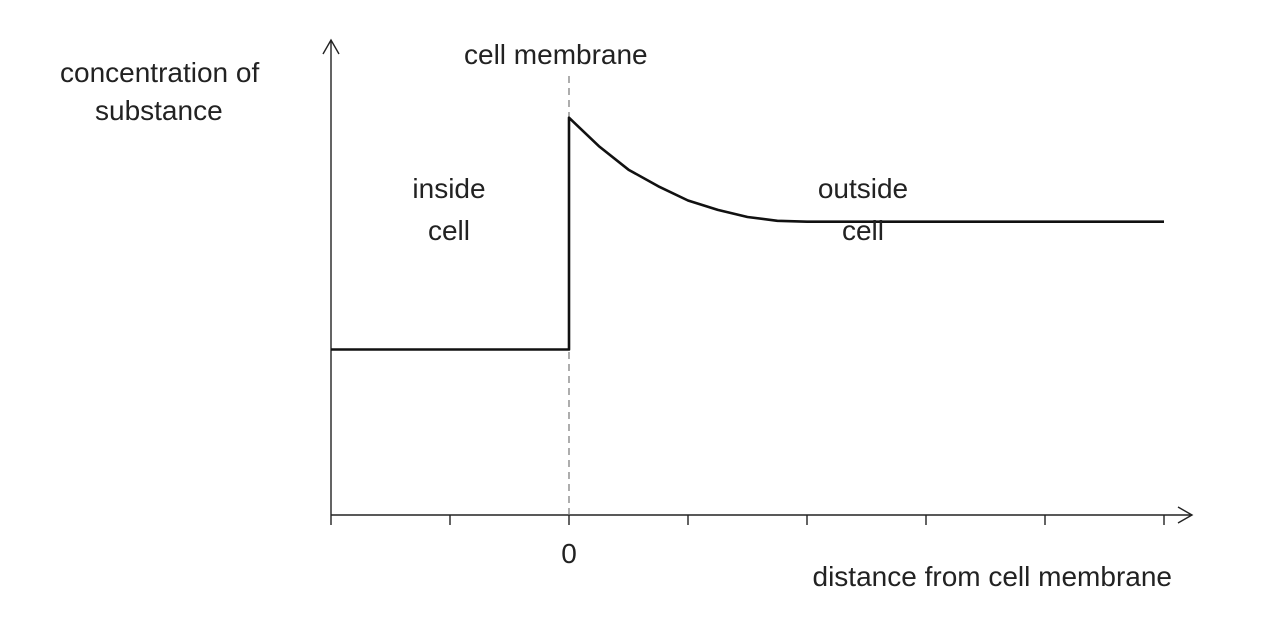 This screenshot has width=1268, height=631. I want to click on x-tick-labels: 0, so click(569, 553).